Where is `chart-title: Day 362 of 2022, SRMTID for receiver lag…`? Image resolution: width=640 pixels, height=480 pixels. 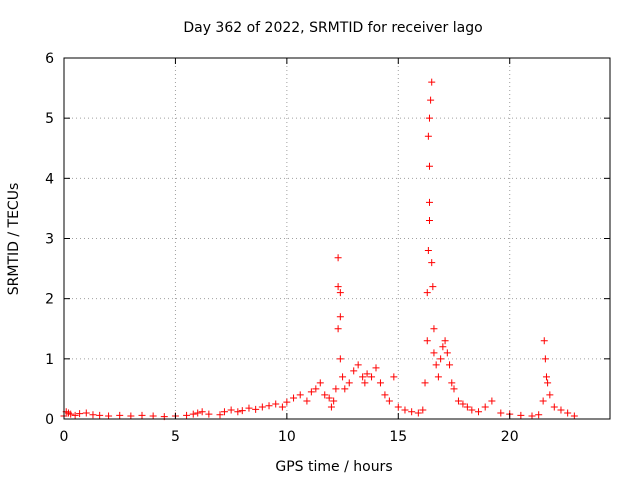 chart-title: Day 362 of 2022, SRMTID for receiver lag… is located at coordinates (332, 28).